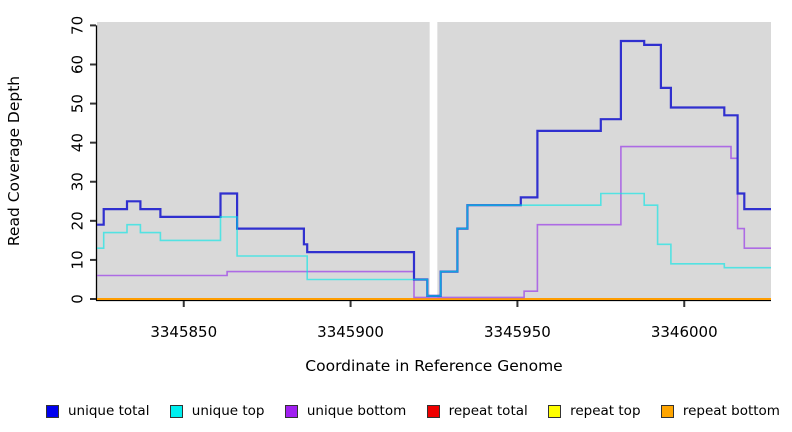  Describe the element at coordinates (78, 220) in the screenshot. I see `y-tick-label: 20` at that location.